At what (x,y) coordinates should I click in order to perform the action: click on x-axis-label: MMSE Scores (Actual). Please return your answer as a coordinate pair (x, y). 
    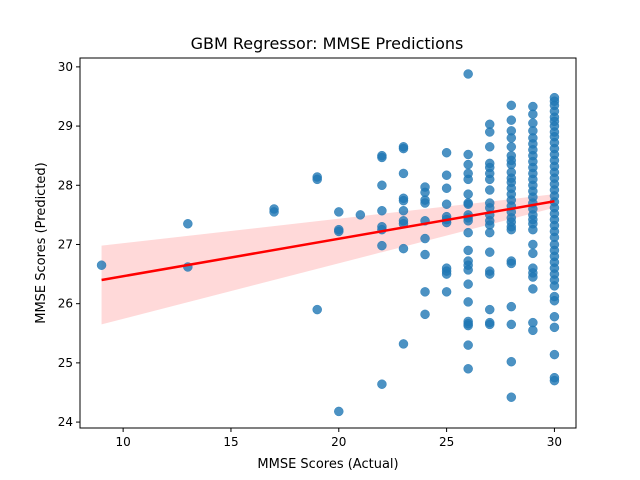
    Looking at the image, I should click on (327, 464).